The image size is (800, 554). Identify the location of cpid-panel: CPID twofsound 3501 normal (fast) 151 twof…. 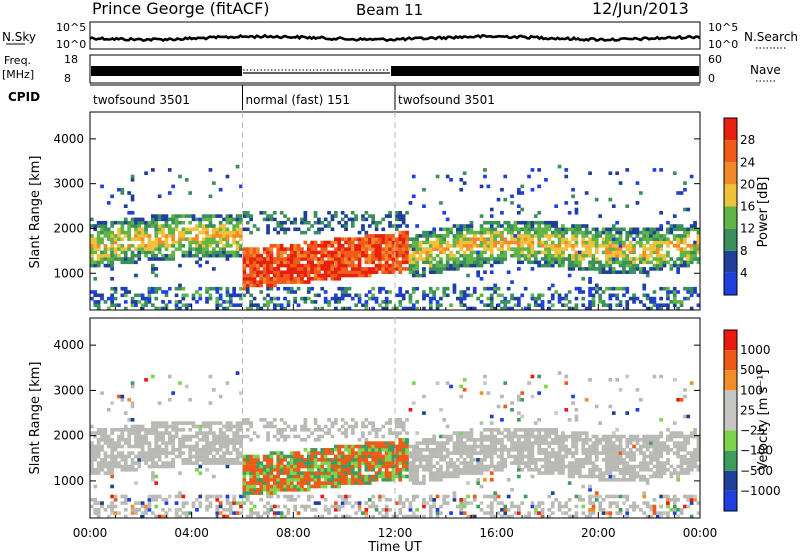
(354, 97).